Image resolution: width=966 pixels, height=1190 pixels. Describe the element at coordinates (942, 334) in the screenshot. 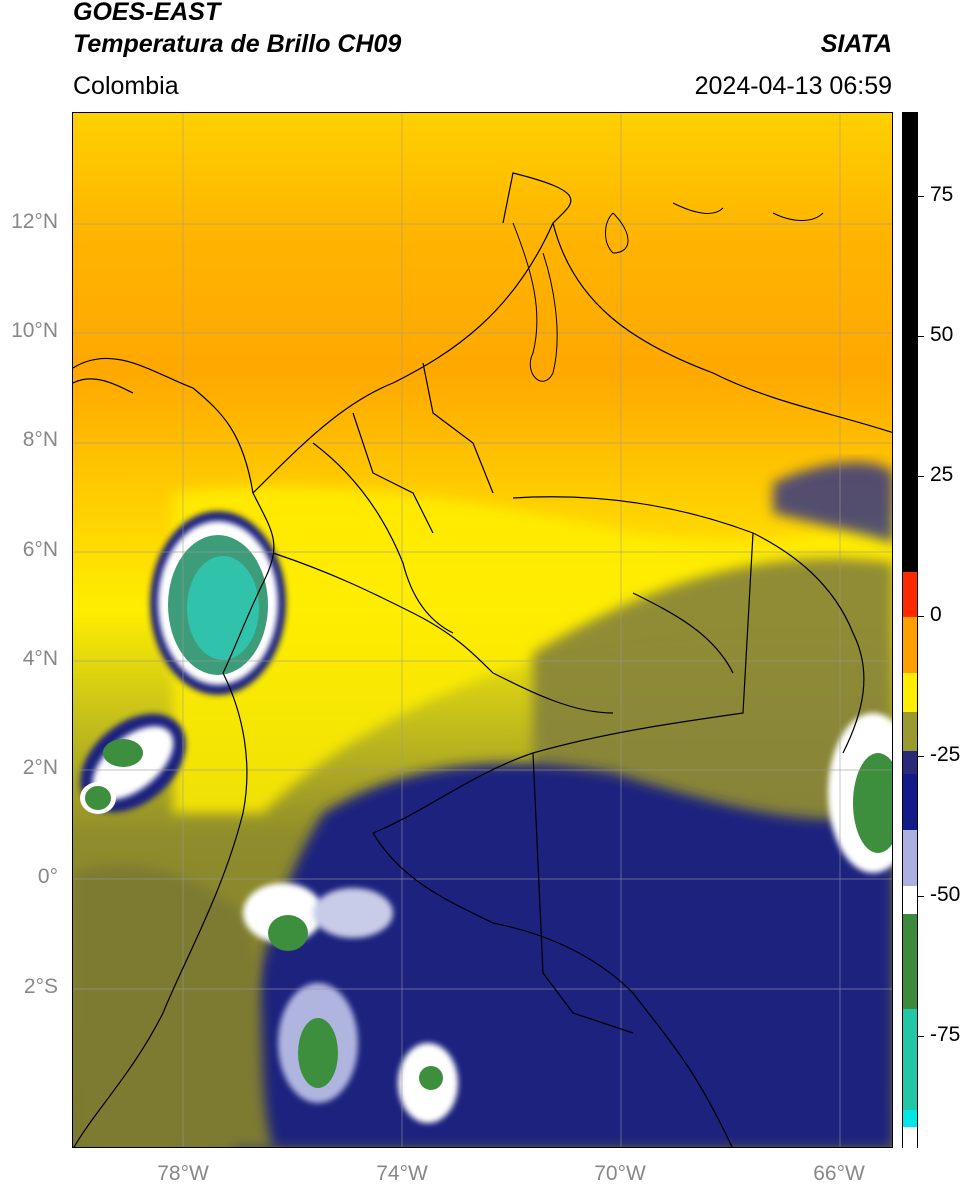

I see `colorbar-tick-label: 50` at that location.